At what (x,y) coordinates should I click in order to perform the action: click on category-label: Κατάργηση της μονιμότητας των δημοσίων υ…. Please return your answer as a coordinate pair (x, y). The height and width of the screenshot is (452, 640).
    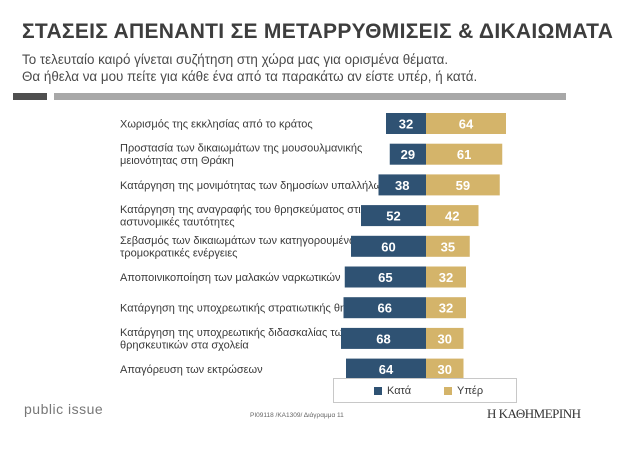
    Looking at the image, I should click on (254, 186).